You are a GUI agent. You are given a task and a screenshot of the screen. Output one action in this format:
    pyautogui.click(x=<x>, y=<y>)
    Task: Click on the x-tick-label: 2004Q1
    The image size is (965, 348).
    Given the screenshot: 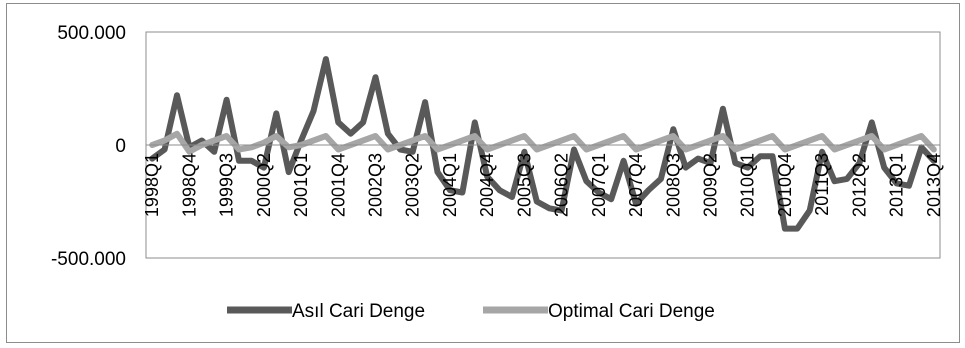 What is the action you would take?
    pyautogui.click(x=450, y=185)
    